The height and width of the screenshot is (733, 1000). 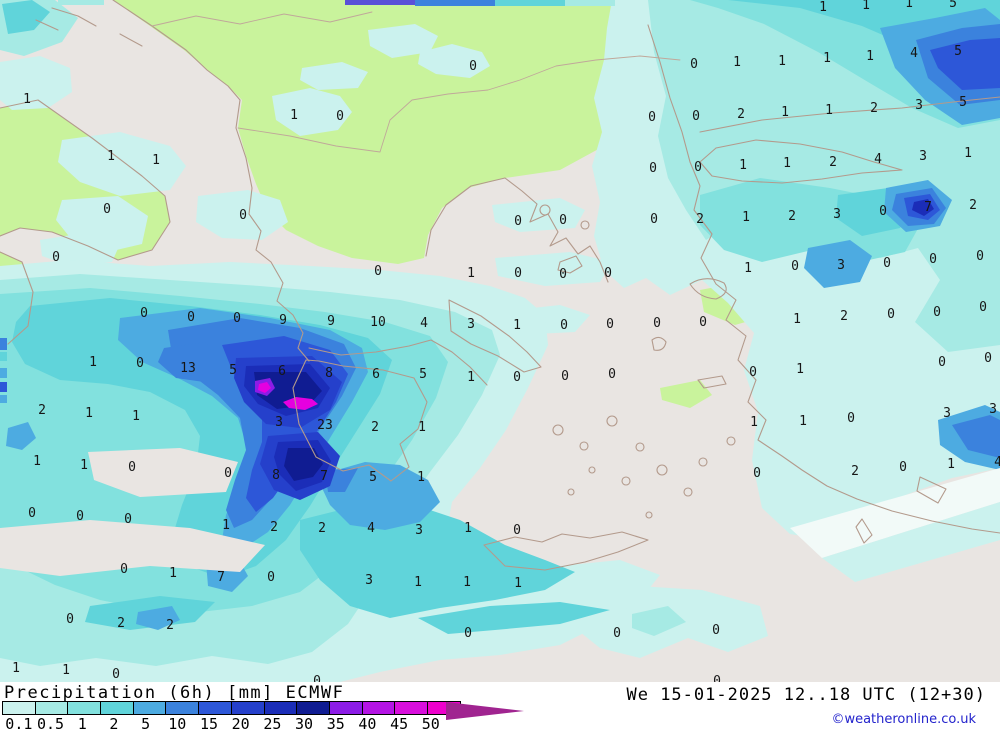 I want to click on precip-value: 7, so click(x=928, y=207).